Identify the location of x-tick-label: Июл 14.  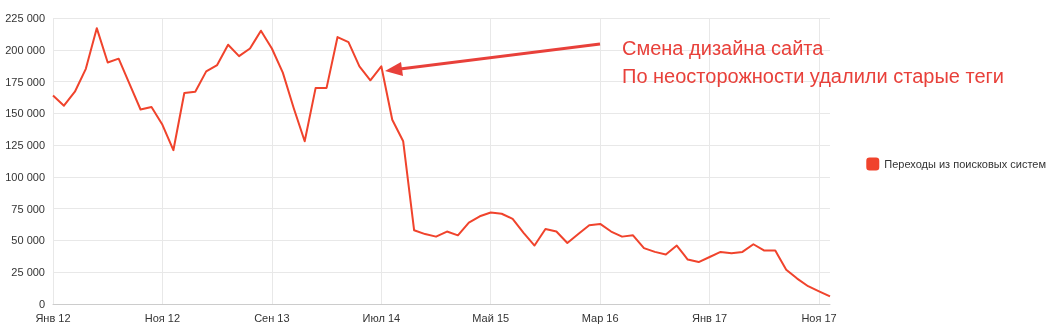
(381, 317).